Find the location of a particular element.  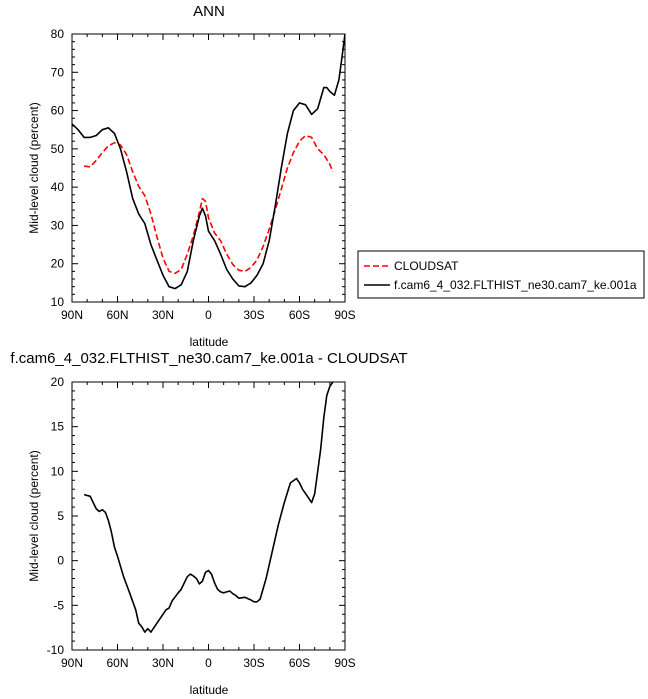

legend-label-cloudsat: CLOUDSAT is located at coordinates (426, 266).